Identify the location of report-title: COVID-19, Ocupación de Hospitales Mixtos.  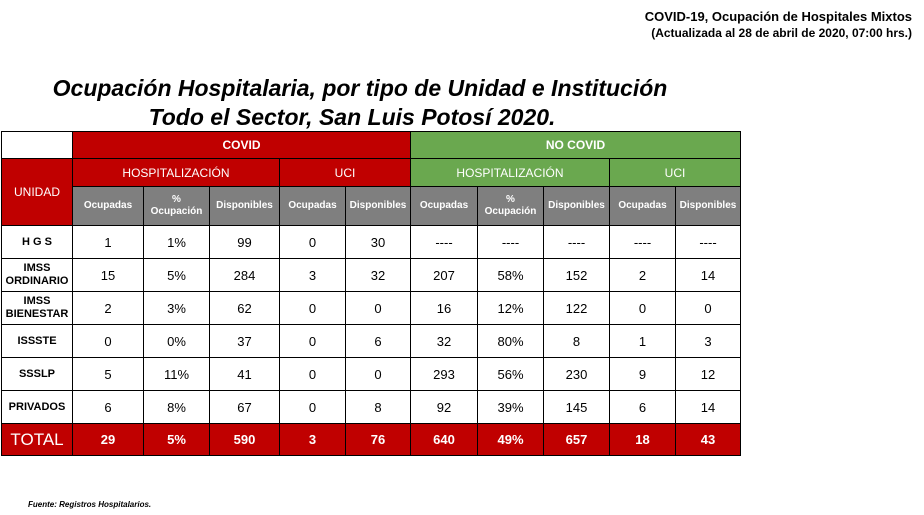
(778, 16).